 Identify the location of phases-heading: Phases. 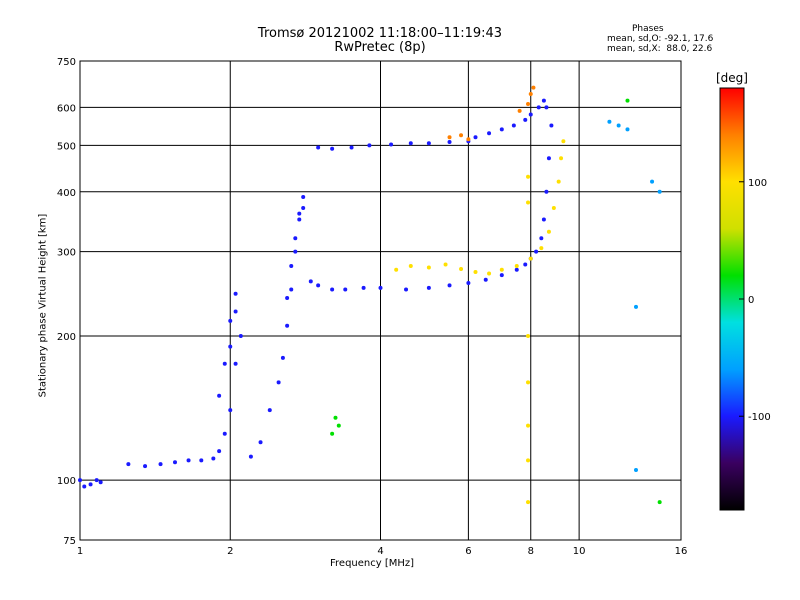
(648, 29).